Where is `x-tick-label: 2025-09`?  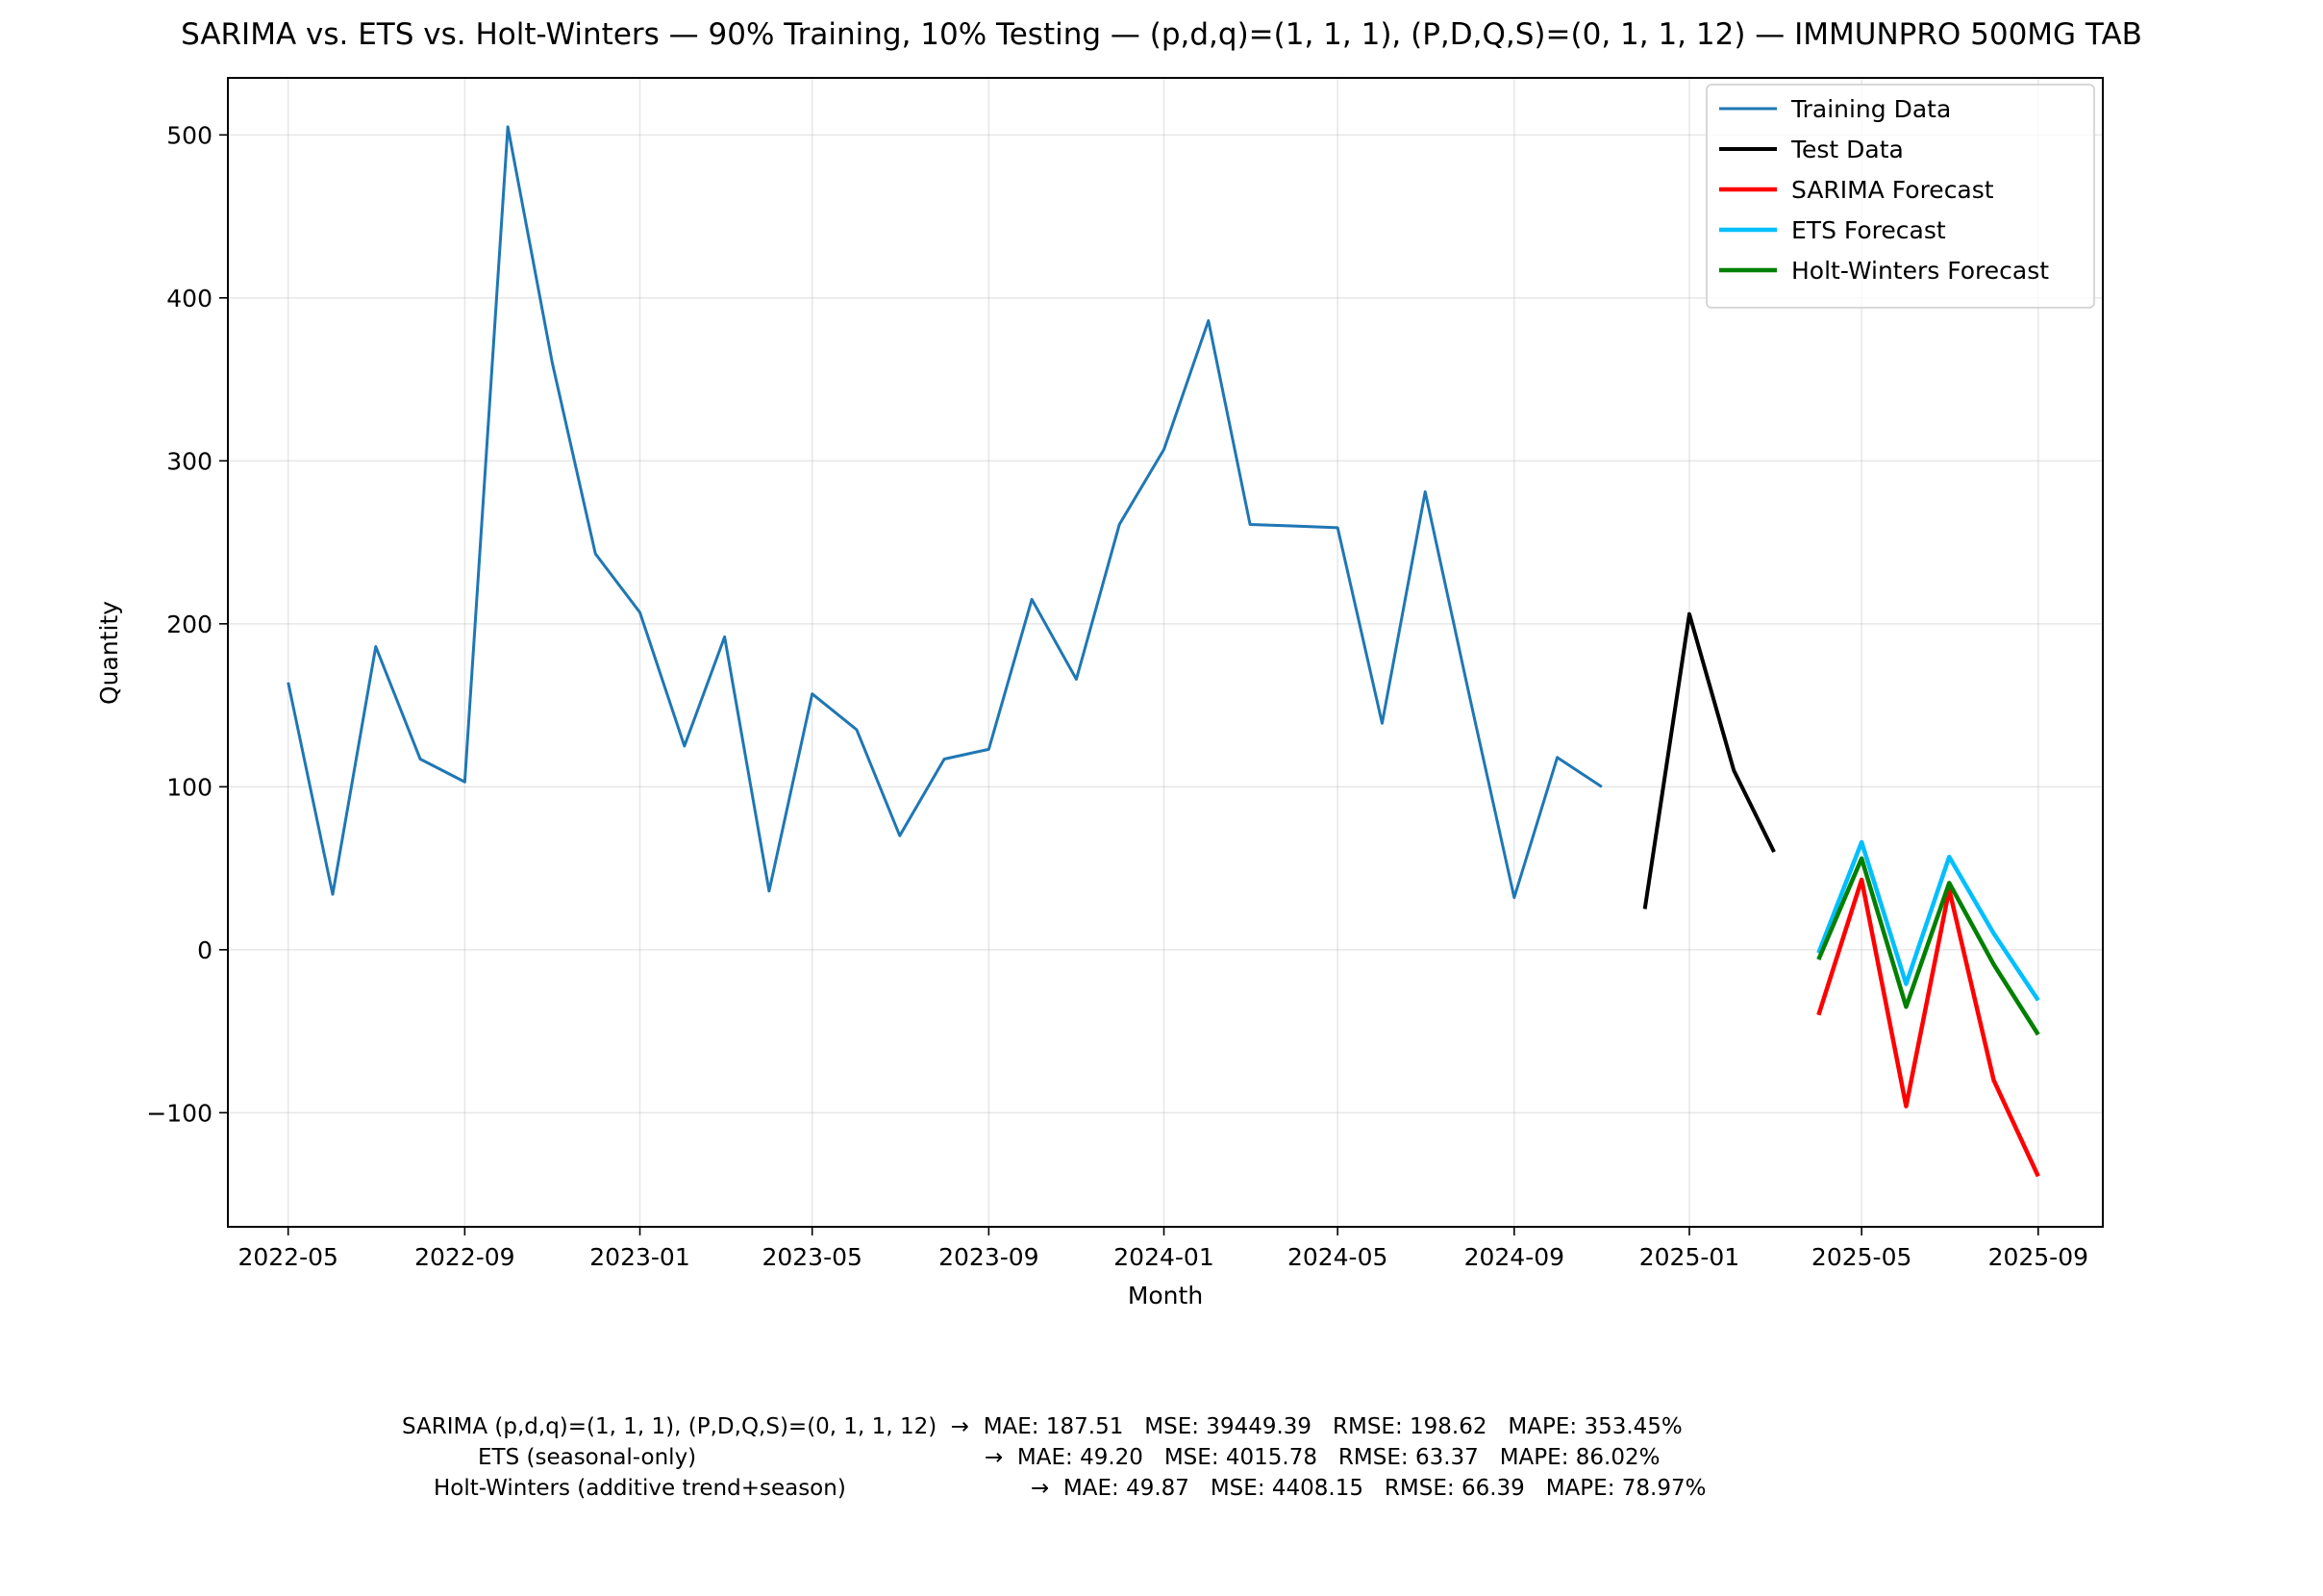 x-tick-label: 2025-09 is located at coordinates (2038, 1257).